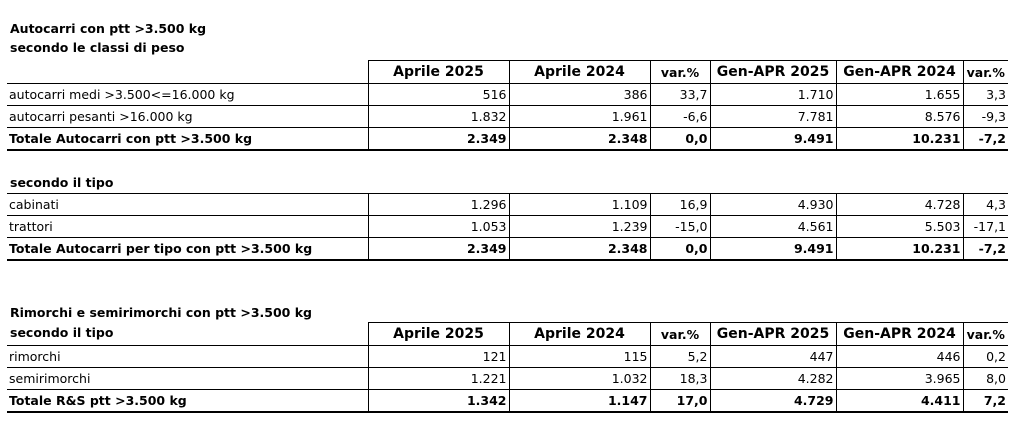 The image size is (1024, 432). Describe the element at coordinates (579, 204) in the screenshot. I see `cell: 1.109` at that location.